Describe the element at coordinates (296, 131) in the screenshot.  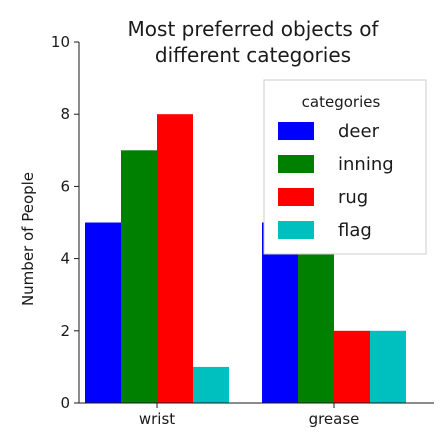
I see `legend-swatch-deer` at that location.